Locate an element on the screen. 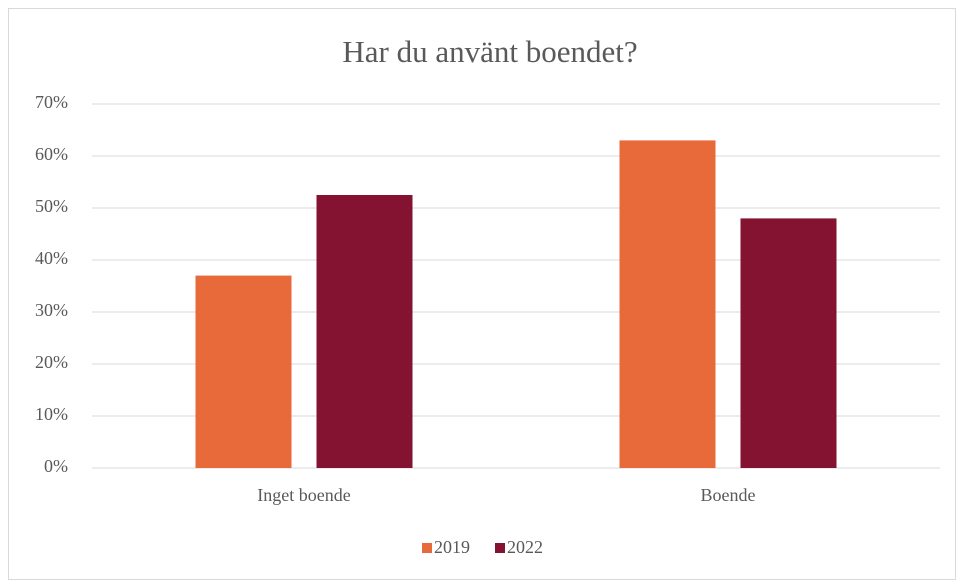  y-tick-label: 70% is located at coordinates (51, 102).